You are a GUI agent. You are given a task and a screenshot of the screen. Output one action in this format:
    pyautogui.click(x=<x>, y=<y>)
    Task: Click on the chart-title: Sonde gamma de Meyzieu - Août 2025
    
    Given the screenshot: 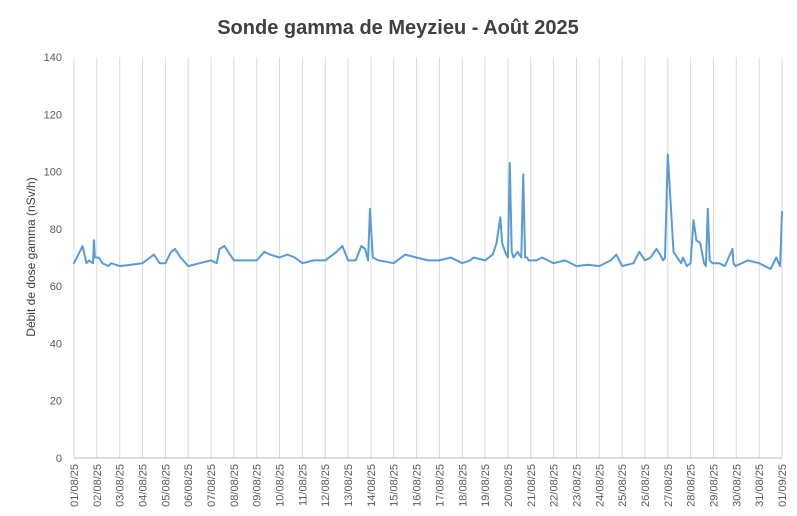 What is the action you would take?
    pyautogui.click(x=398, y=28)
    